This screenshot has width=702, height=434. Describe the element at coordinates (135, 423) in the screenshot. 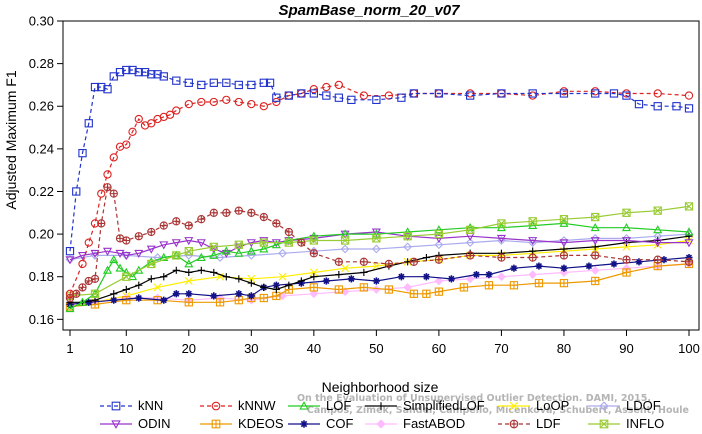

I see `legend-item-odin: ODIN` at that location.